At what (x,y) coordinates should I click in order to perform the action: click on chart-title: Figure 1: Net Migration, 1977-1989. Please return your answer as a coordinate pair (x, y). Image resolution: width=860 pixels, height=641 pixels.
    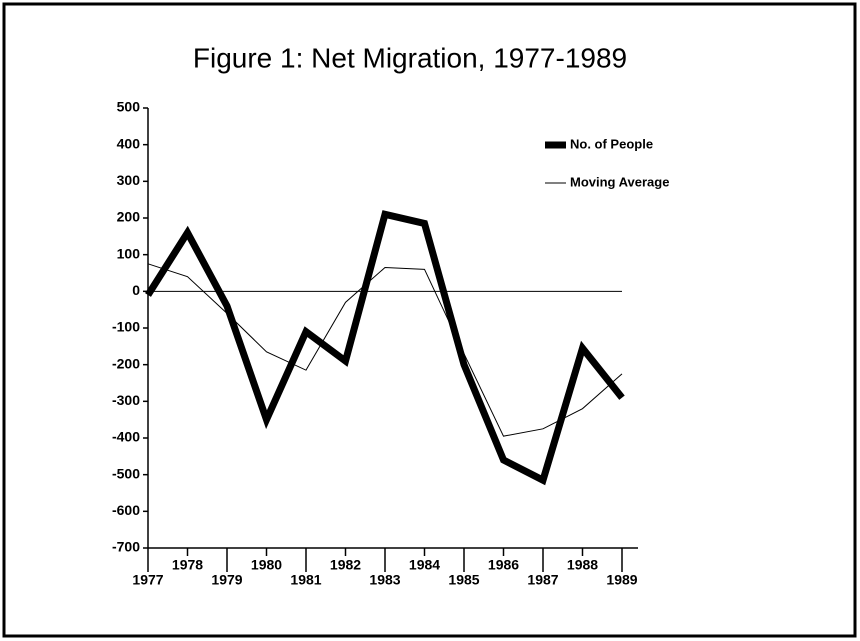
    Looking at the image, I should click on (410, 57).